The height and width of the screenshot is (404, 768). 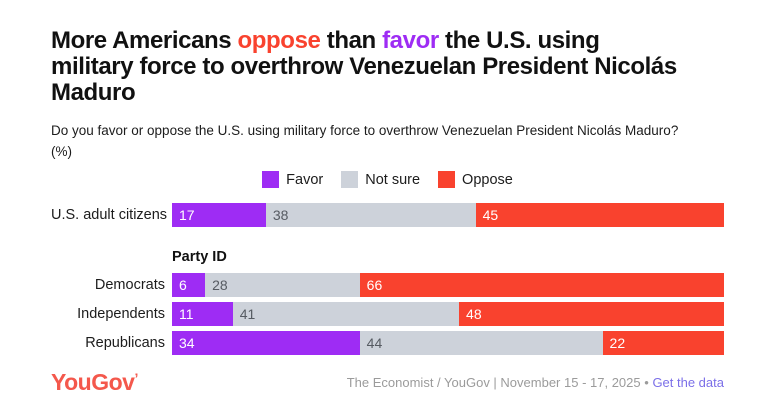 What do you see at coordinates (688, 382) in the screenshot?
I see `get-the-data-link: Get the data` at bounding box center [688, 382].